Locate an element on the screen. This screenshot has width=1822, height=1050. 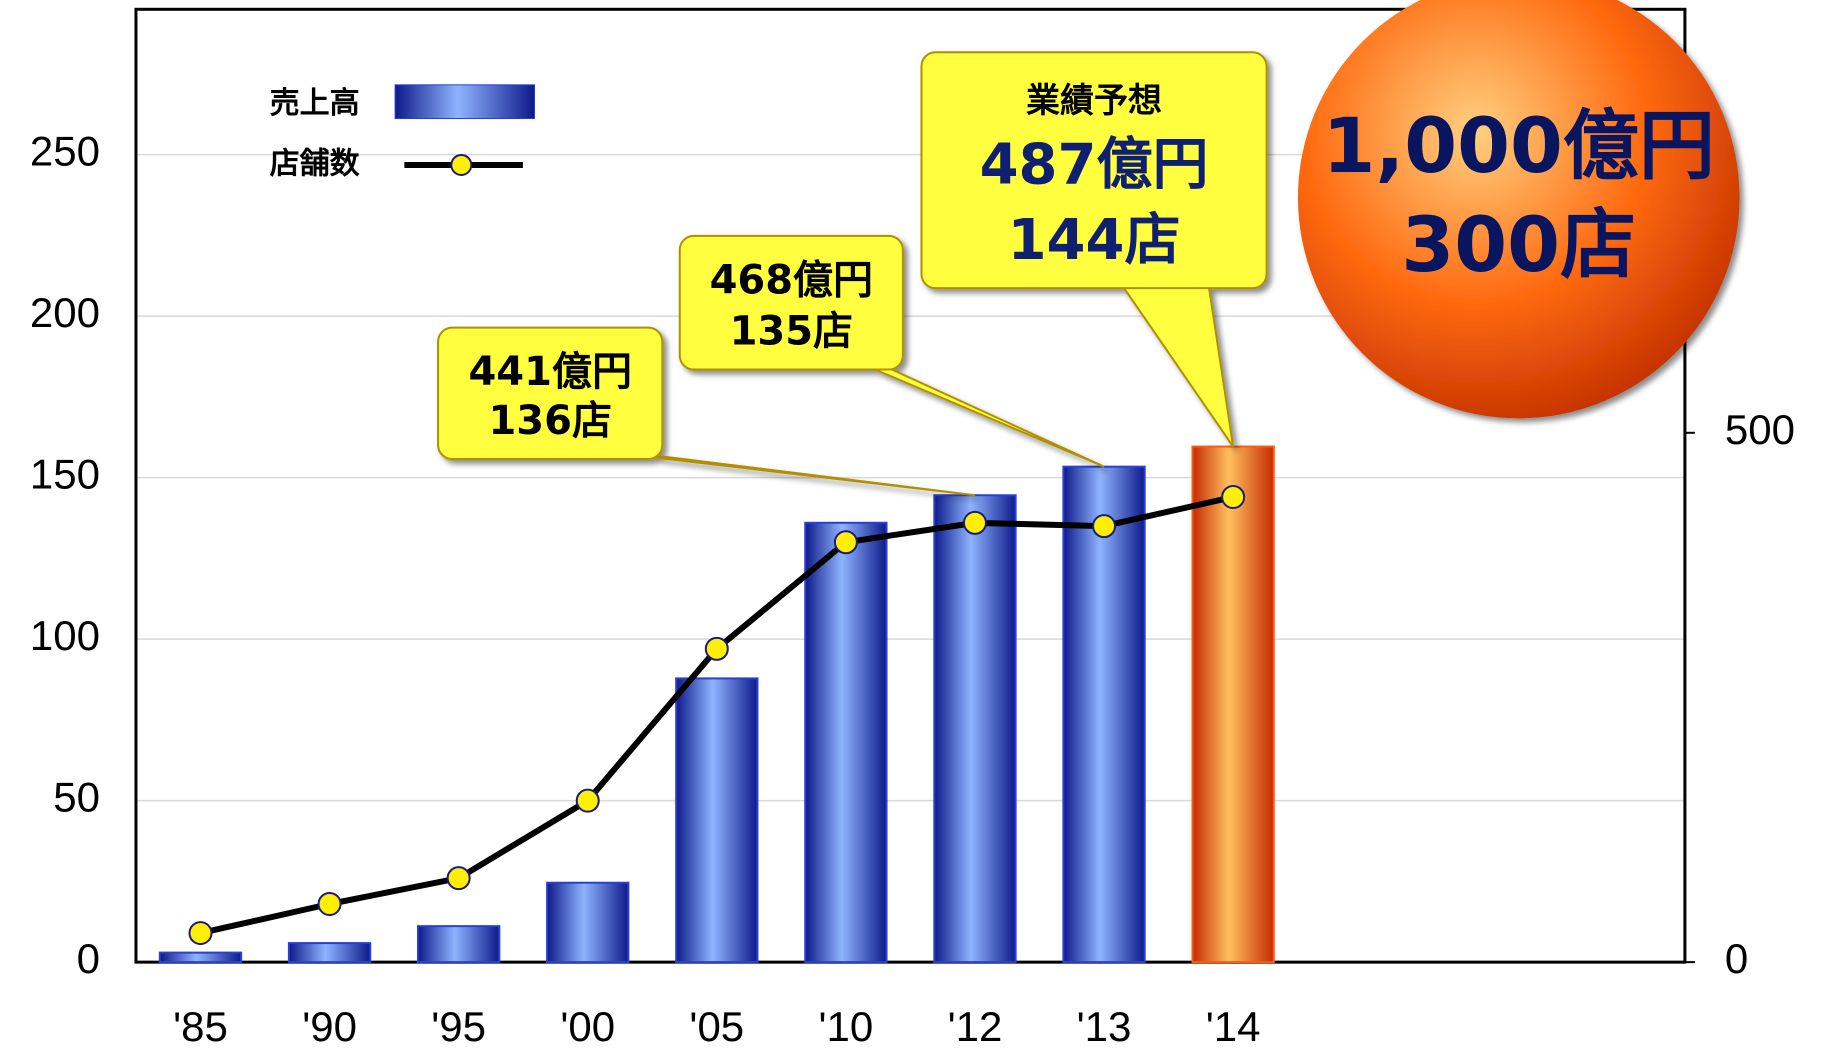
y-tick-label: 150 is located at coordinates (65, 474).